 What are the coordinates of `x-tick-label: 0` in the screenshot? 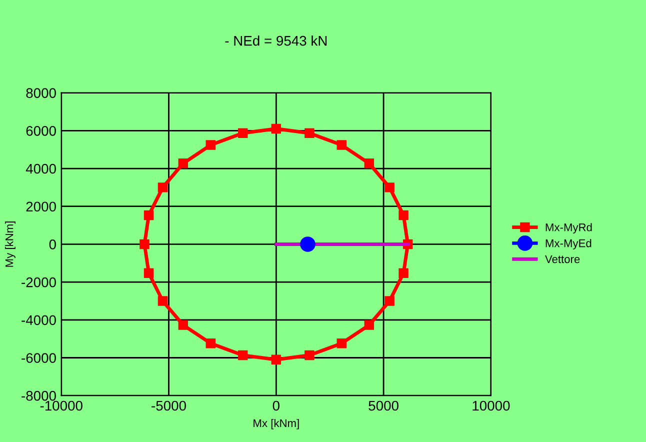 It's located at (276, 405).